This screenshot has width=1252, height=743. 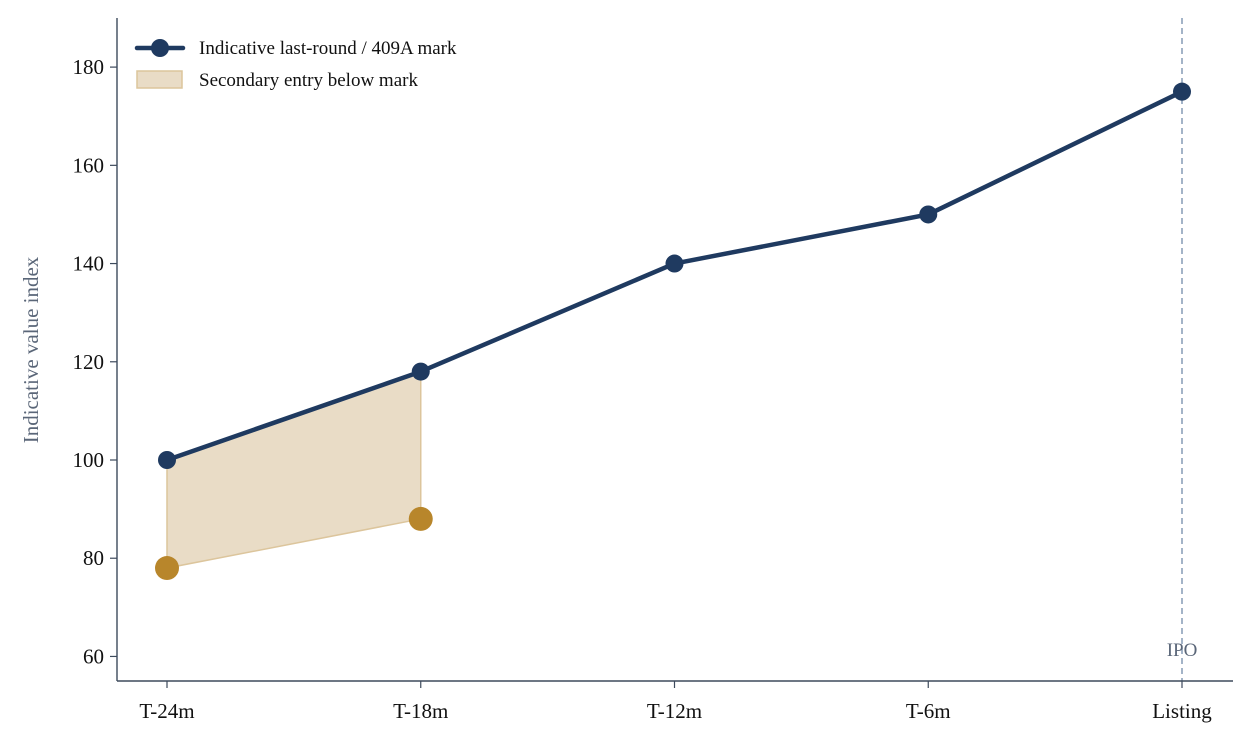 I want to click on x-tick-label: T-6m, so click(x=928, y=711).